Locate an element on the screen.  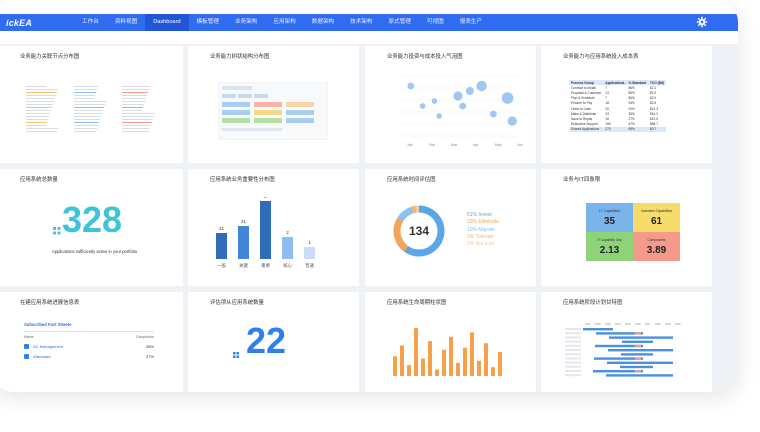
year-label: 2016 is located at coordinates (638, 324).